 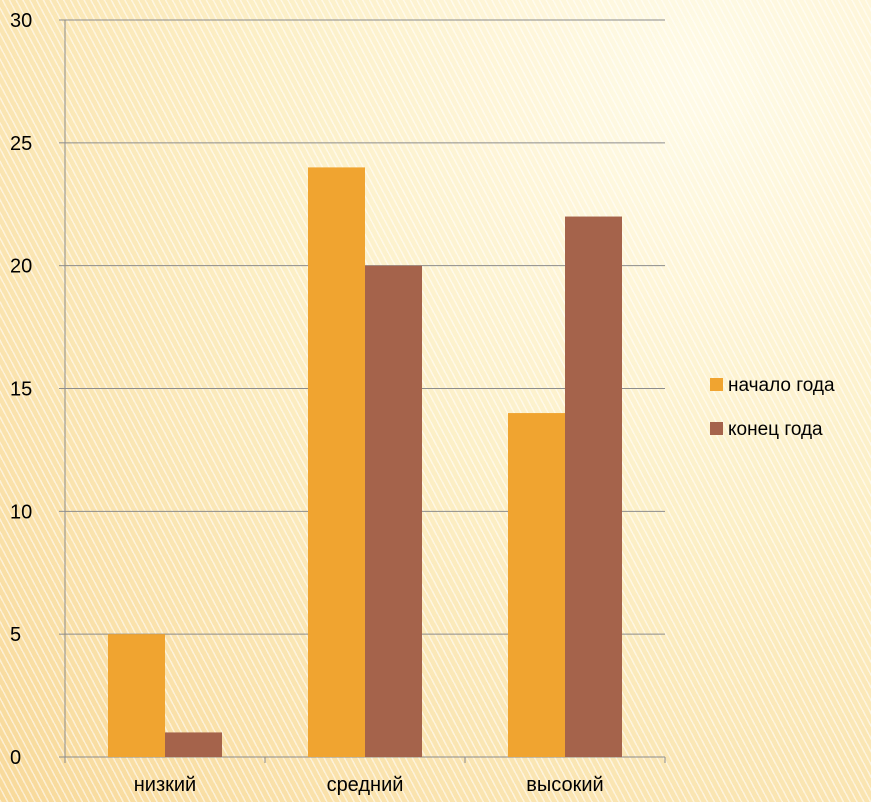 I want to click on bar-end-of-year-medium, so click(x=393, y=511).